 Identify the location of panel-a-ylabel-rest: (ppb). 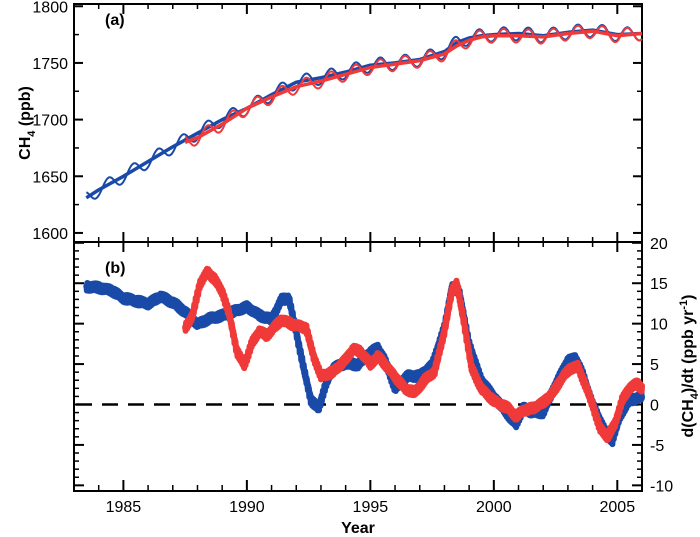
(25, 108).